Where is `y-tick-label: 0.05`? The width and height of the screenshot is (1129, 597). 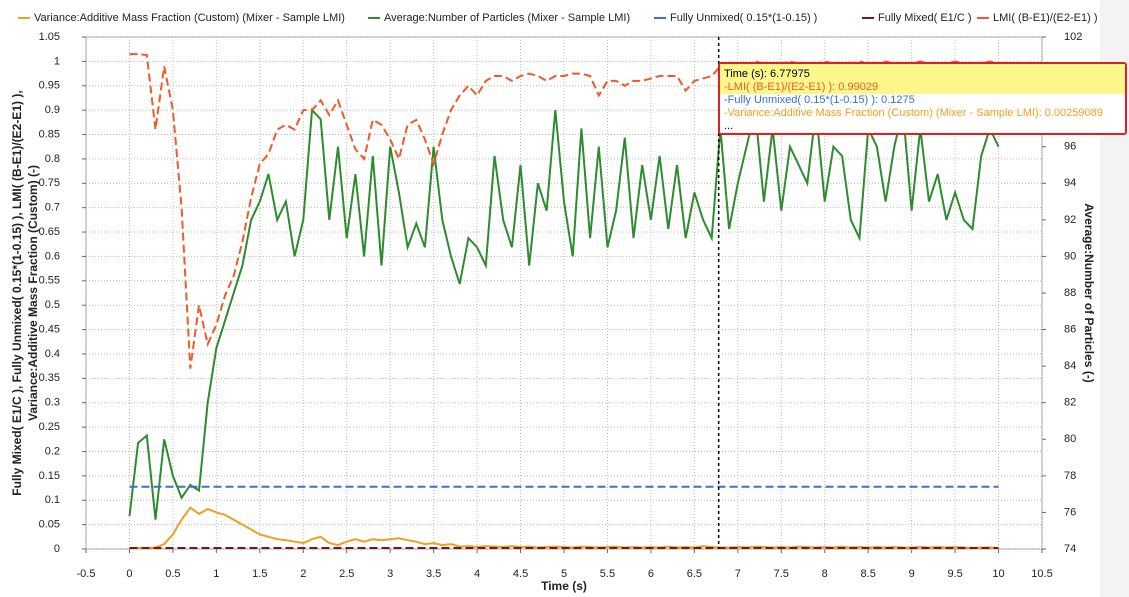 y-tick-label: 0.05 is located at coordinates (49, 525).